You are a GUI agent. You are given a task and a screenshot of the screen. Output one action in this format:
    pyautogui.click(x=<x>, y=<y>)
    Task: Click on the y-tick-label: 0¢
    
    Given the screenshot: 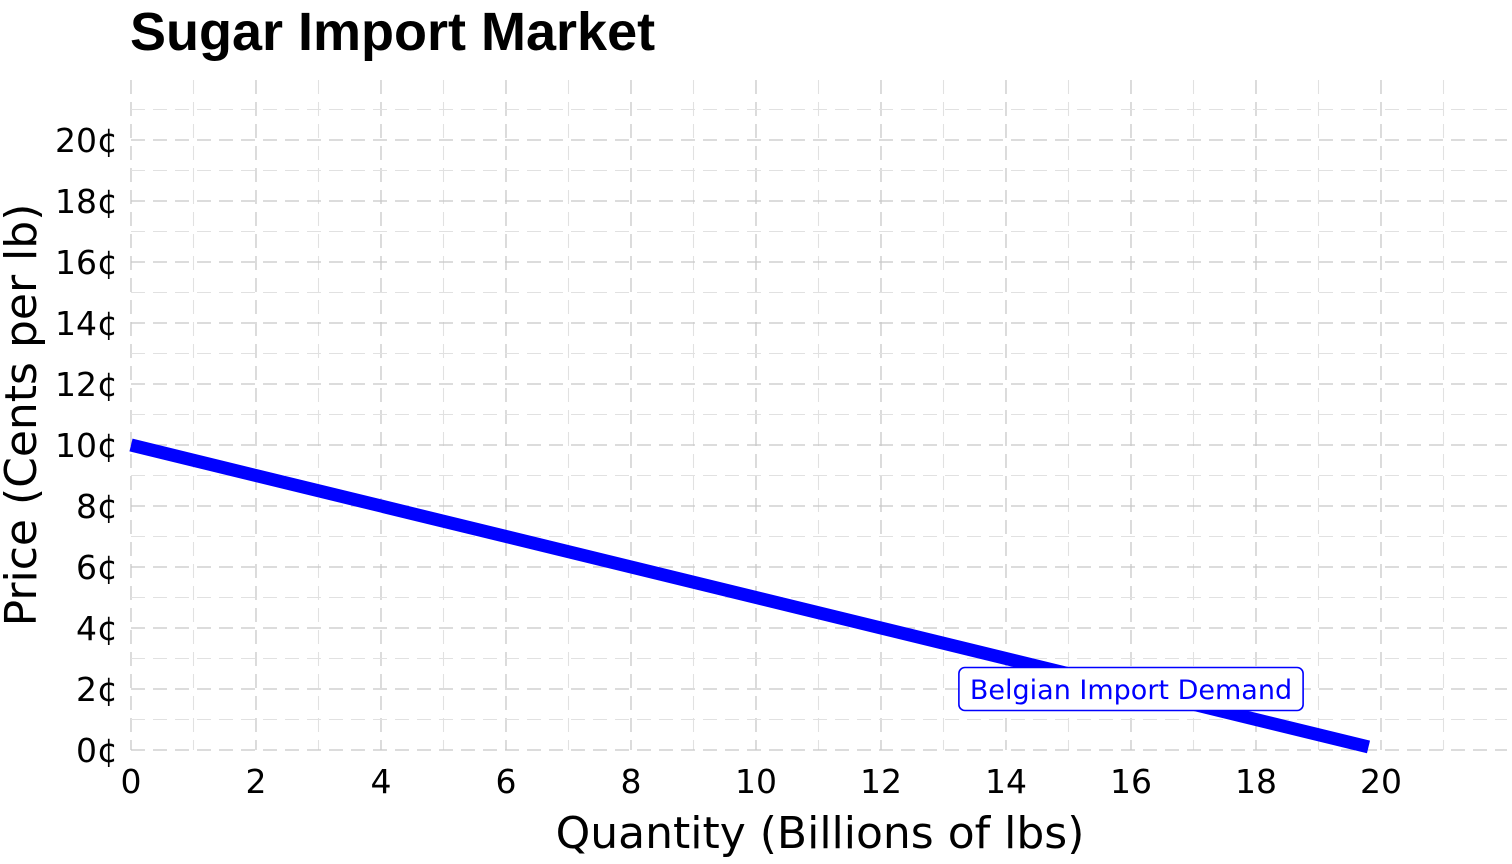 What is the action you would take?
    pyautogui.click(x=97, y=750)
    